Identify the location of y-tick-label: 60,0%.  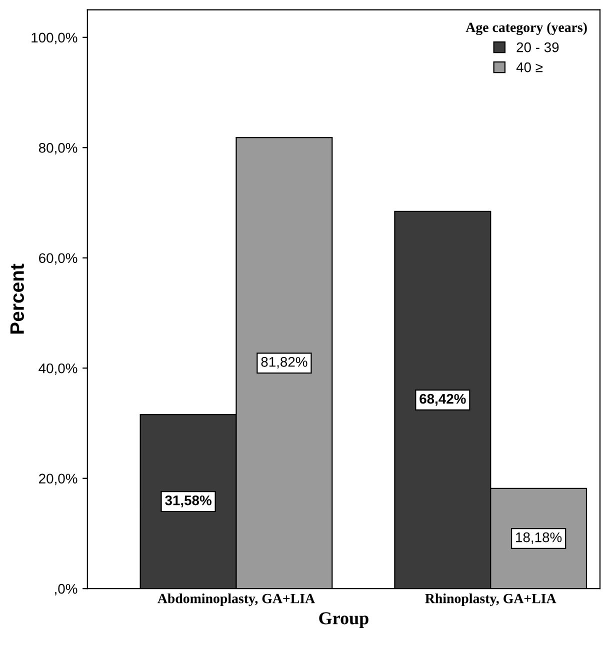
(58, 259).